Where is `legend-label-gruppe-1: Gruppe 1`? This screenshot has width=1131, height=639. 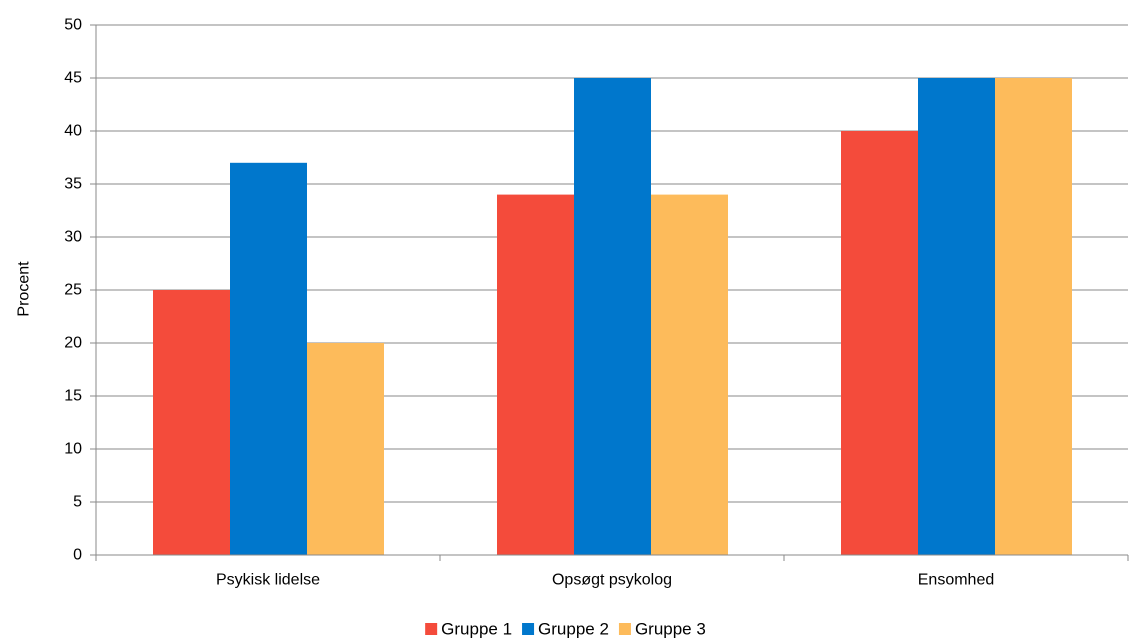 legend-label-gruppe-1: Gruppe 1 is located at coordinates (476, 629).